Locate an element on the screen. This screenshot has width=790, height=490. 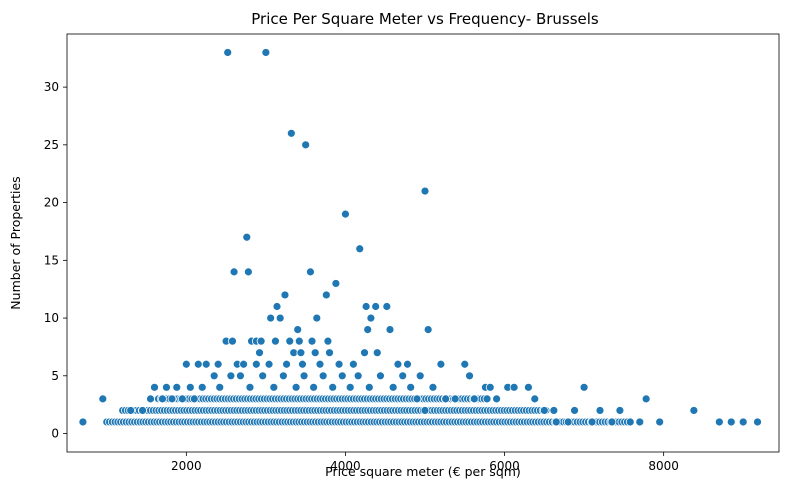
y-axis-label: Number of Properties is located at coordinates (15, 242).